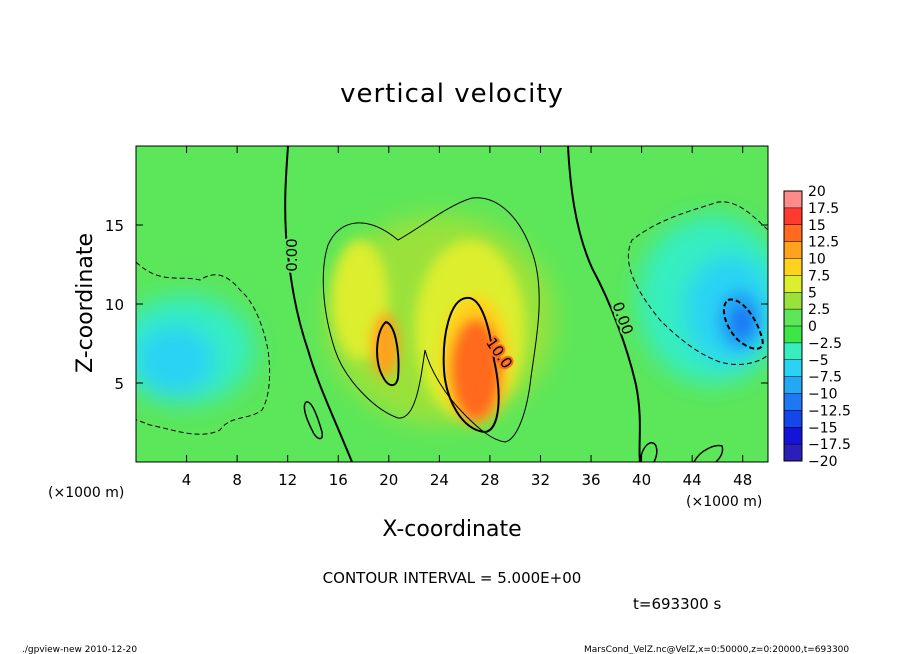 The height and width of the screenshot is (654, 904). Describe the element at coordinates (489, 480) in the screenshot. I see `x-tick-label: 28` at that location.